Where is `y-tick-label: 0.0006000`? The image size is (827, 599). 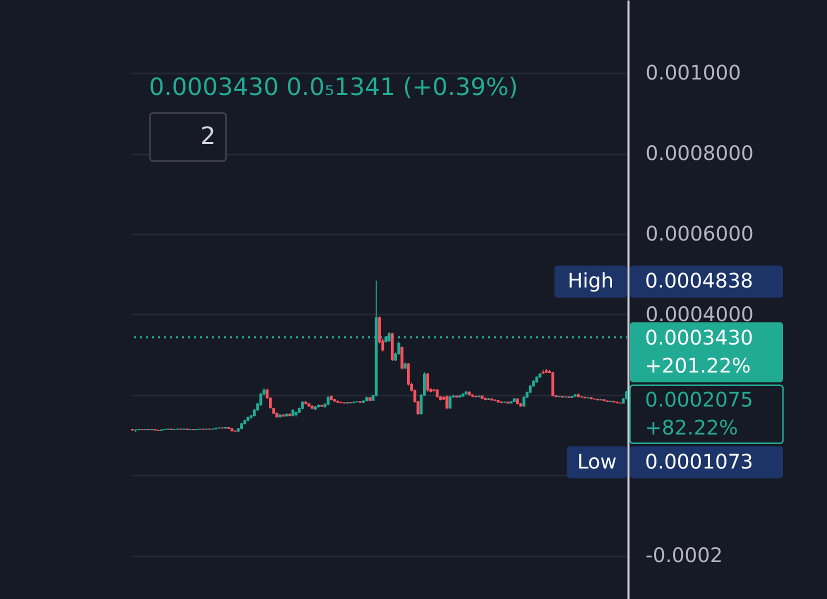
y-tick-label: 0.0006000 is located at coordinates (700, 233).